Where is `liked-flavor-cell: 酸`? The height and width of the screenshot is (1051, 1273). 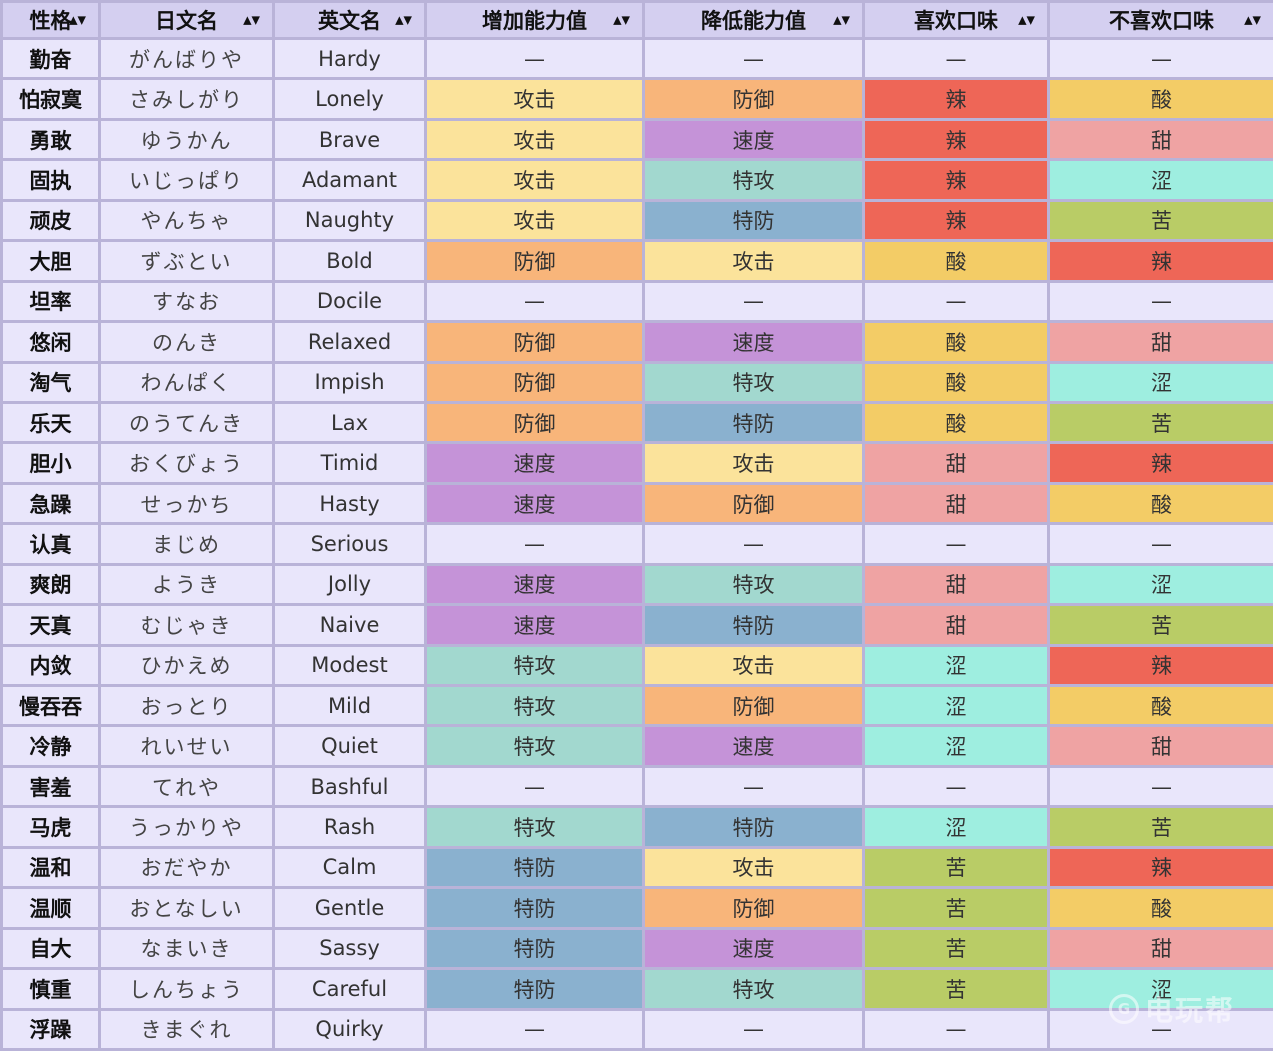
liked-flavor-cell: 酸 is located at coordinates (956, 422).